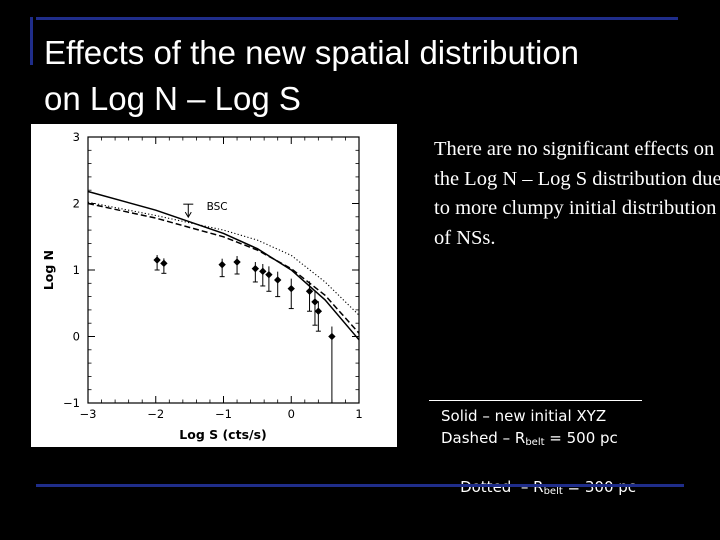 Image resolution: width=720 pixels, height=540 pixels. I want to click on series-line-dotted, so click(223, 258).